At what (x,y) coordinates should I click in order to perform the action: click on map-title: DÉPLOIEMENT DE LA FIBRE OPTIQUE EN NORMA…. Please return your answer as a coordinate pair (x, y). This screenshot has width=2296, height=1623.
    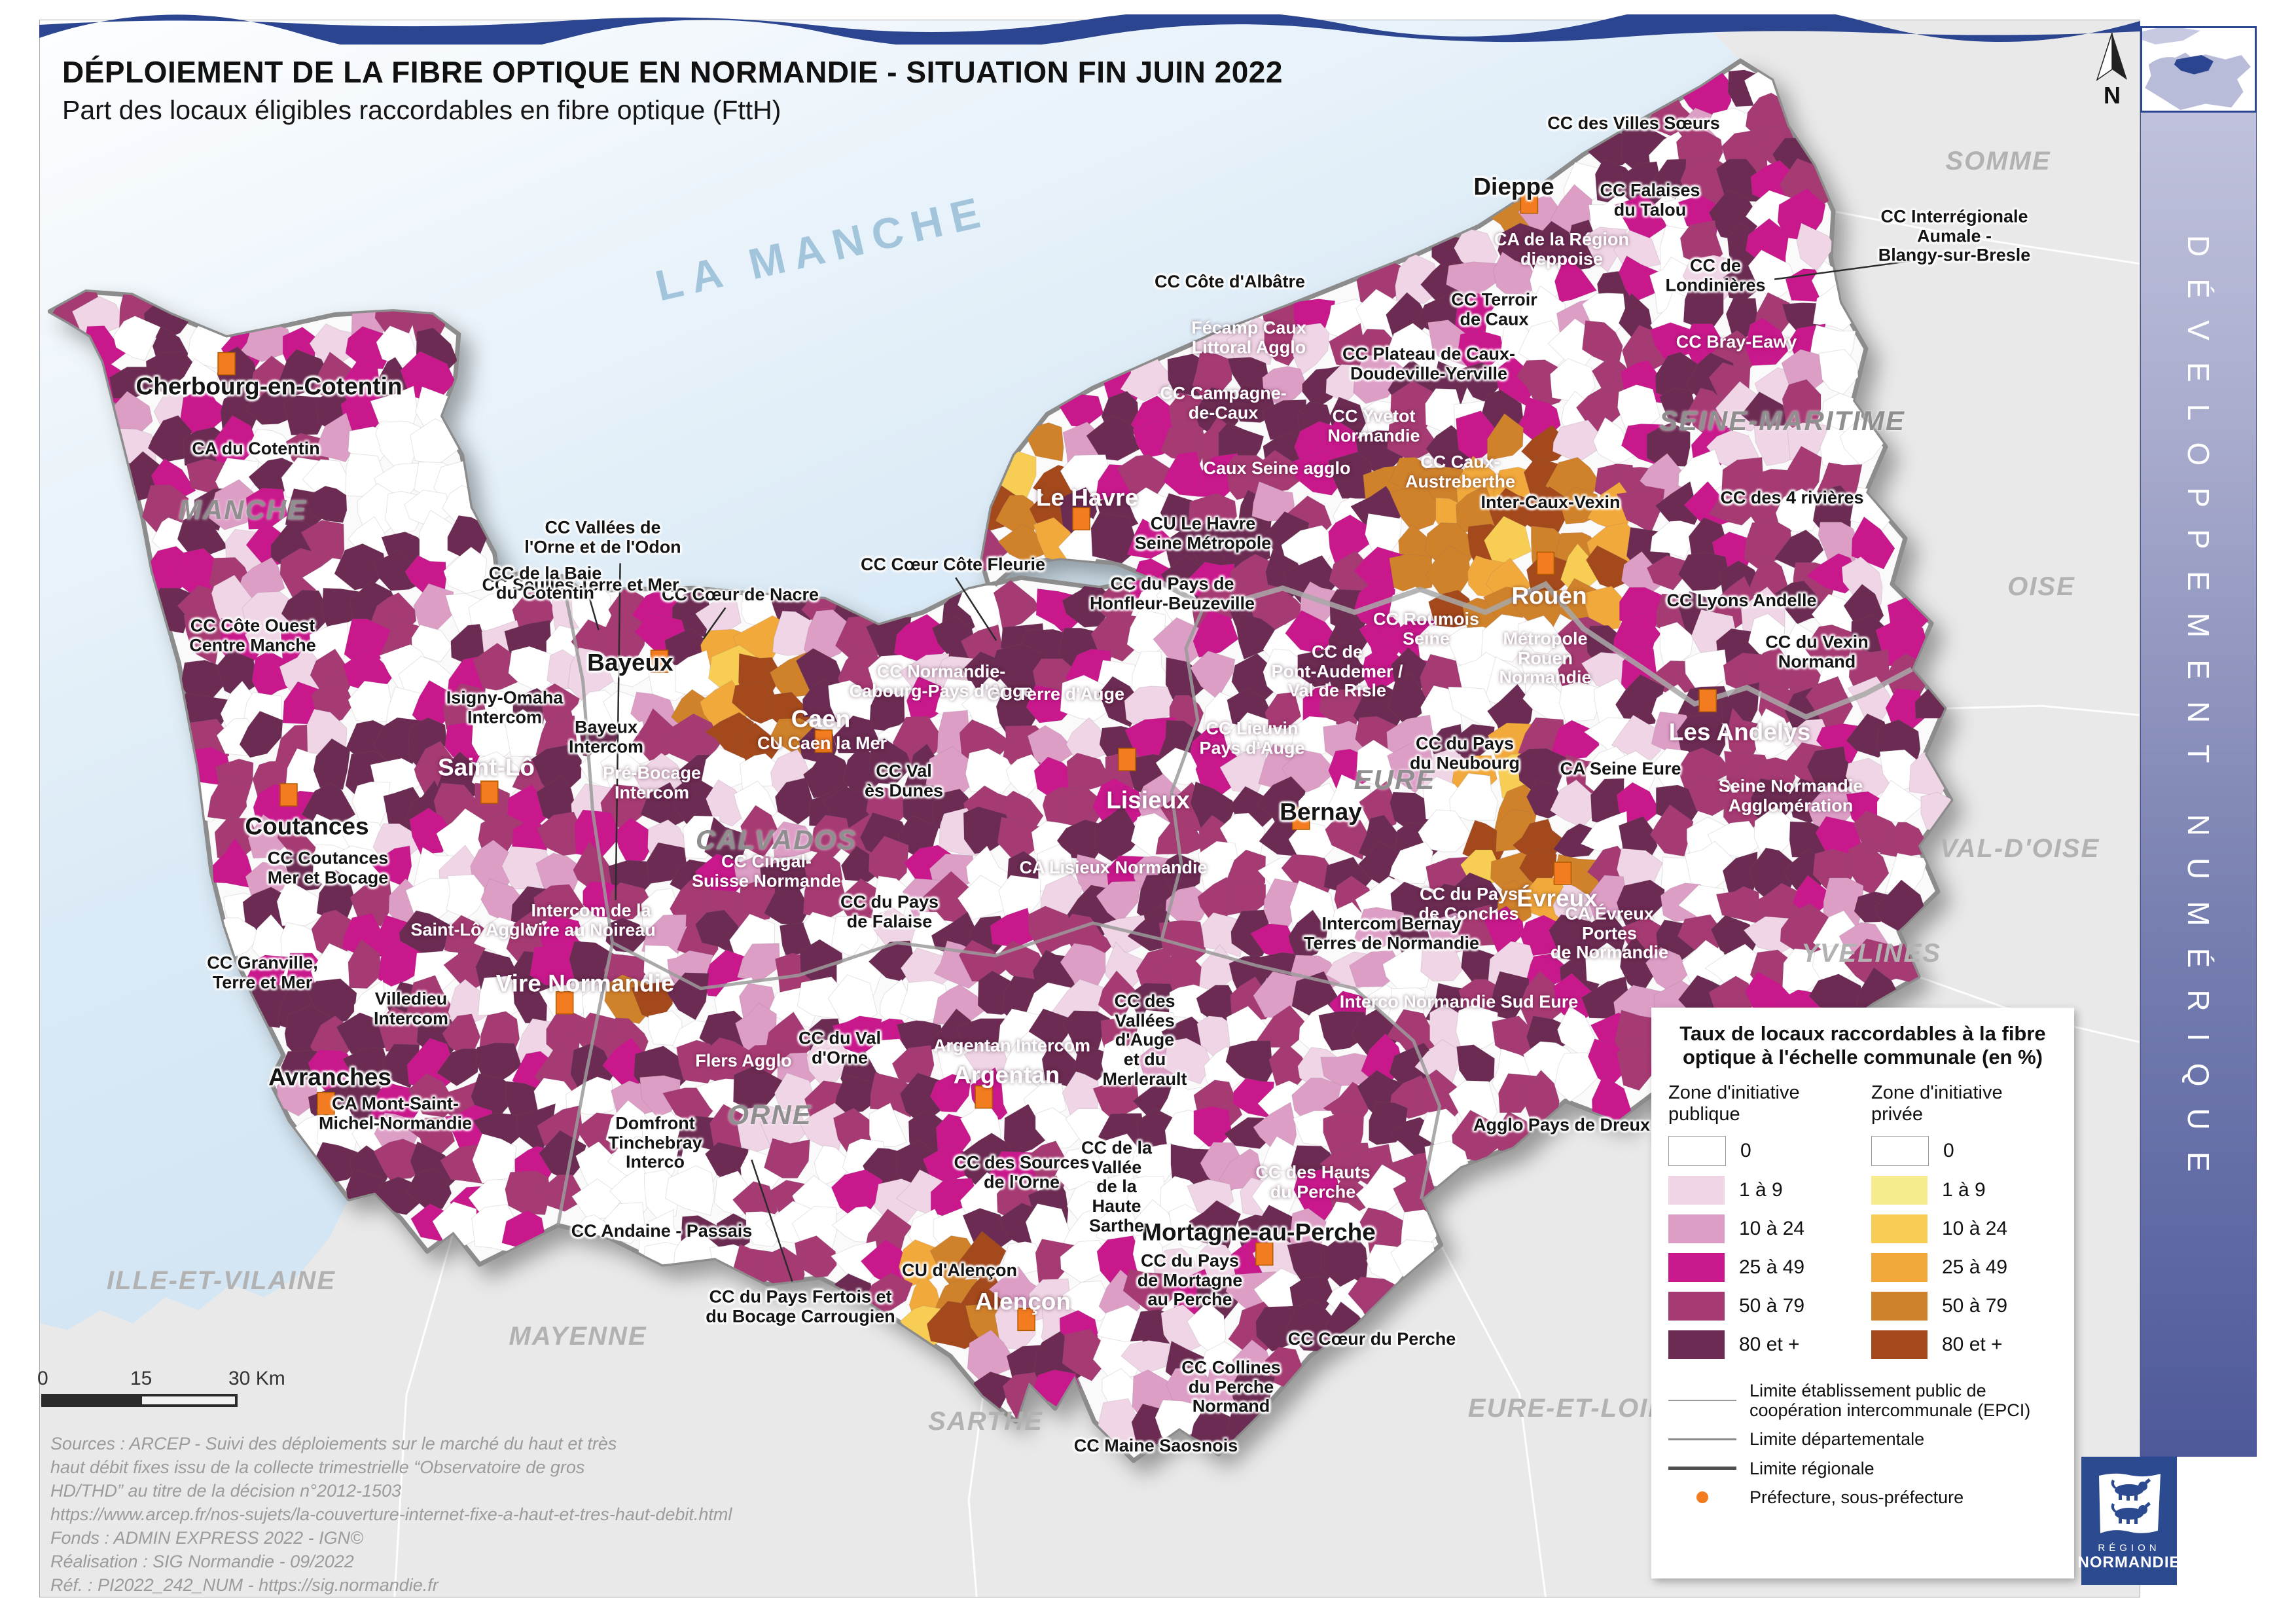
    Looking at the image, I should click on (672, 72).